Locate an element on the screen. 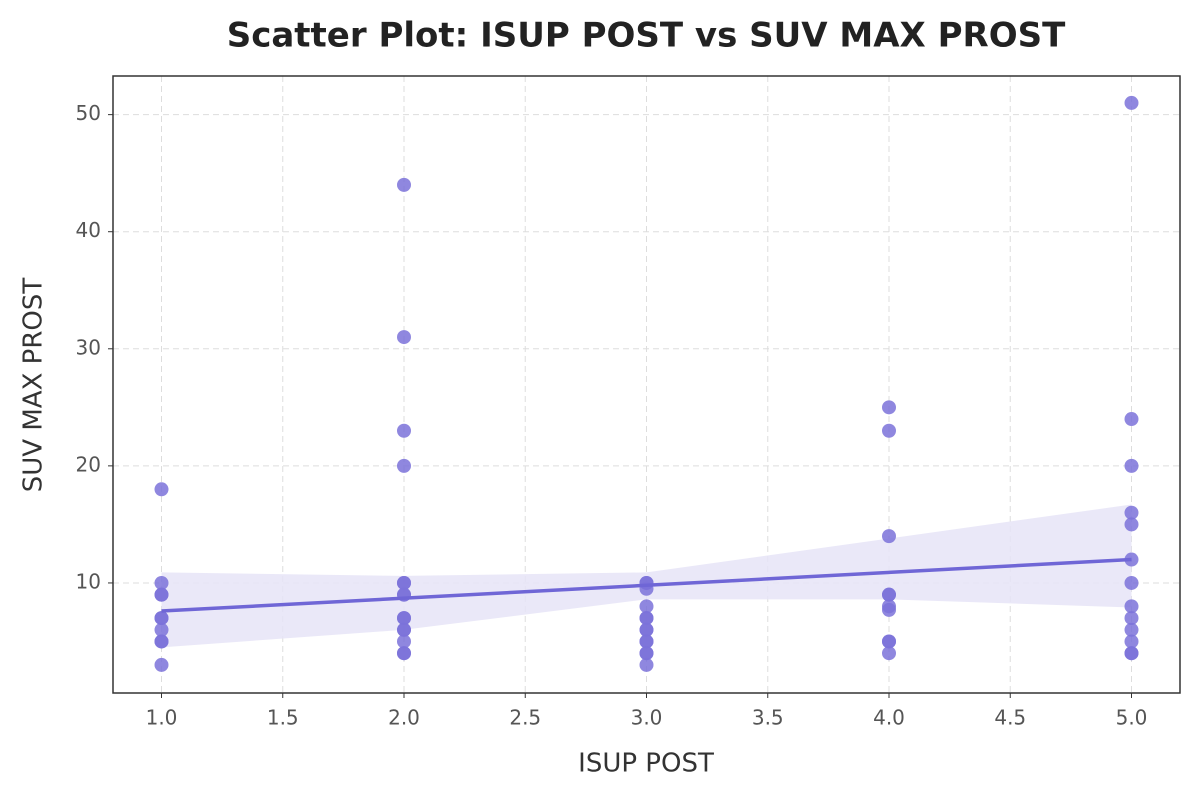 The width and height of the screenshot is (1200, 804). y-tick-label: 40 is located at coordinates (88, 230).